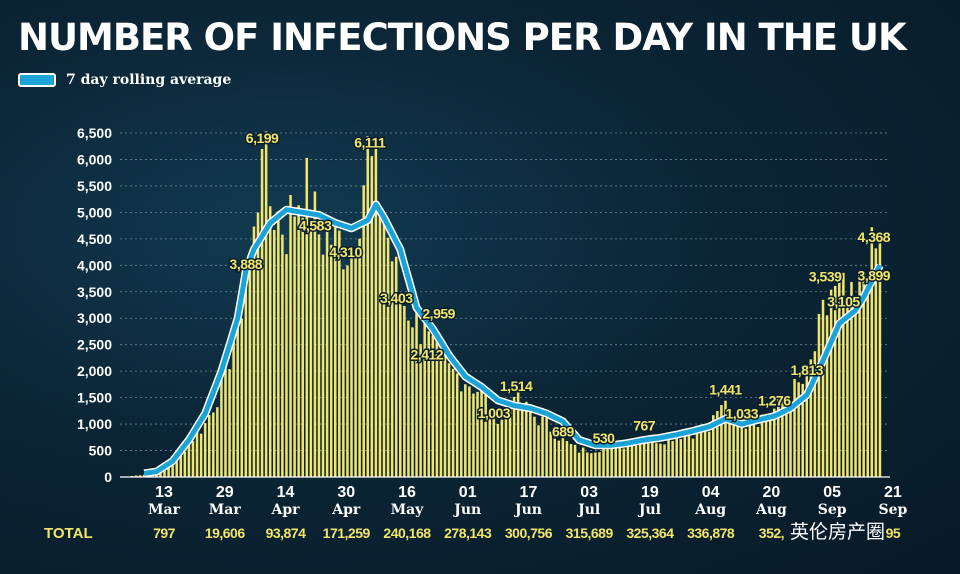 The image size is (960, 574). What do you see at coordinates (710, 510) in the screenshot?
I see `x-tick-month: Aug` at bounding box center [710, 510].